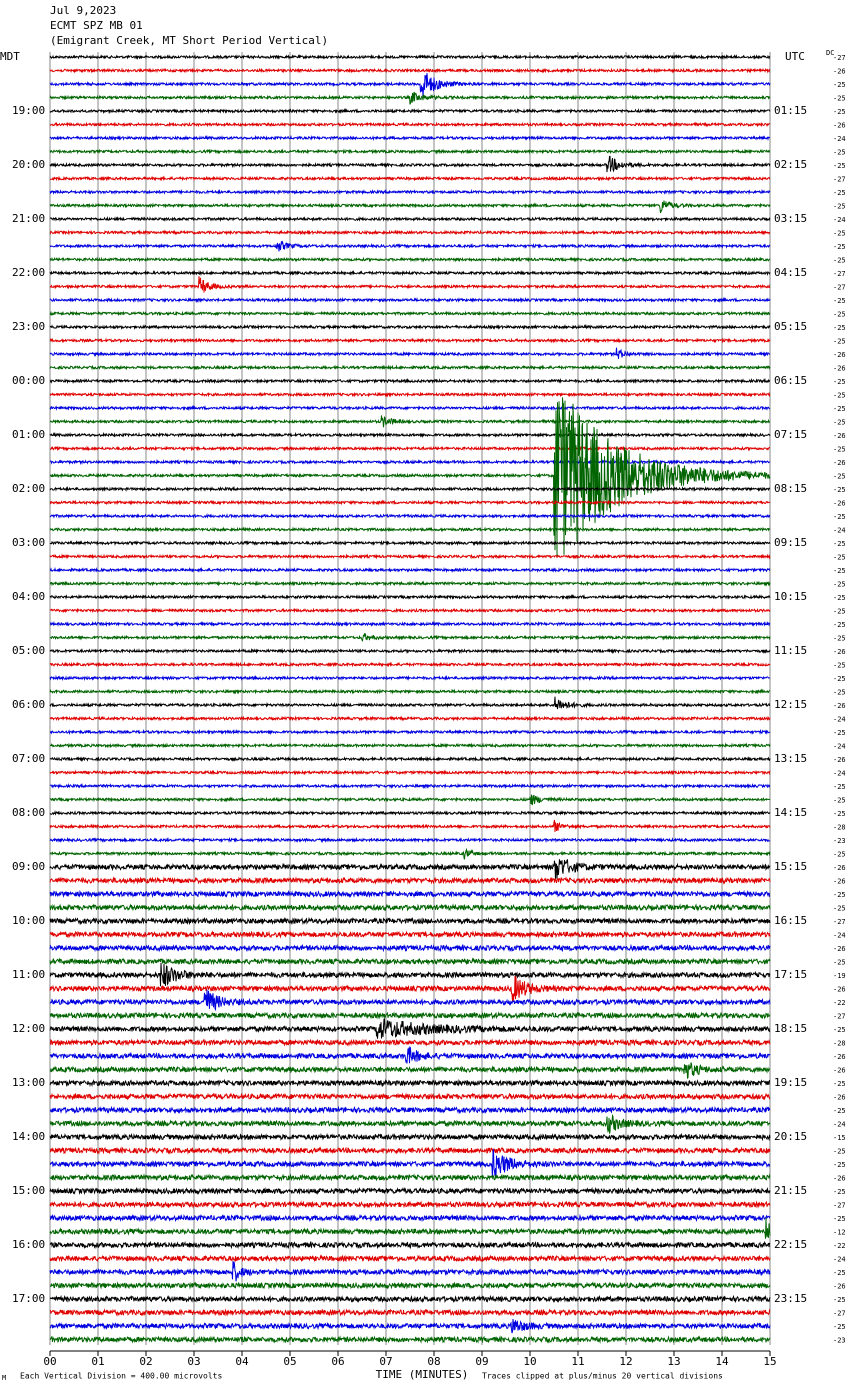 Image resolution: width=850 pixels, height=1390 pixels. Describe the element at coordinates (839, 531) in the screenshot. I see `dc-offset: -24` at that location.